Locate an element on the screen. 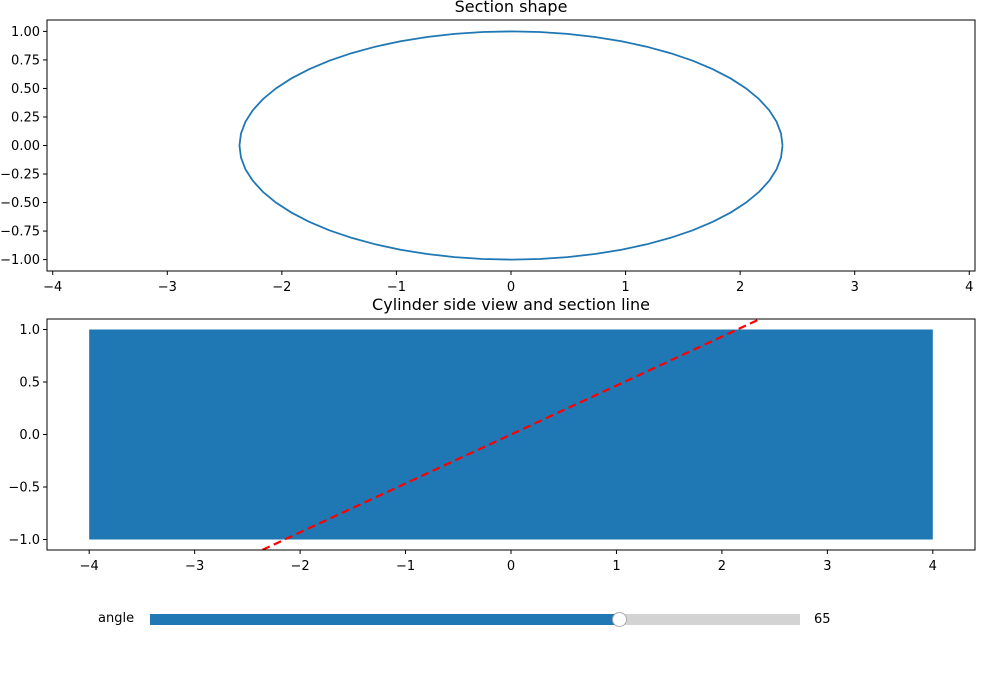  chart-title-cylinder: Cylinder side view and section line is located at coordinates (511, 304).